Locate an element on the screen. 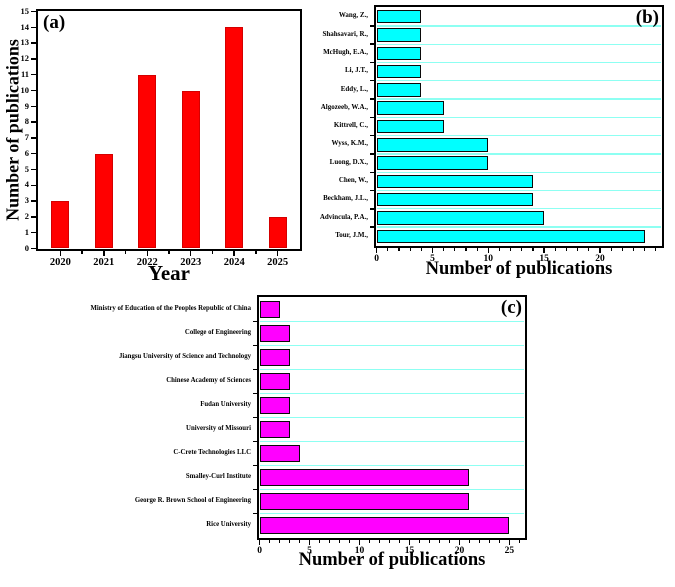  category-label: Tour, J.M., is located at coordinates (351, 234).